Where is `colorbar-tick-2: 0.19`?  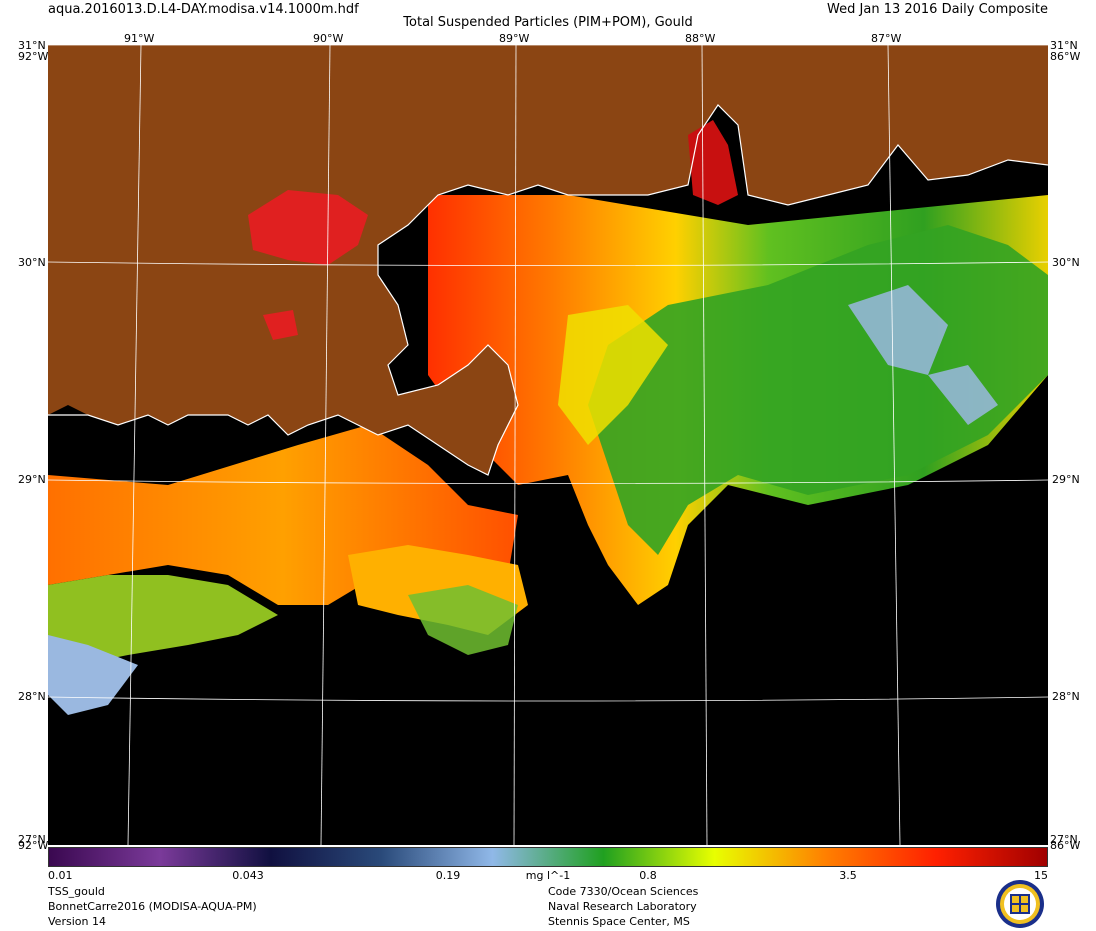 colorbar-tick-2: 0.19 is located at coordinates (448, 875).